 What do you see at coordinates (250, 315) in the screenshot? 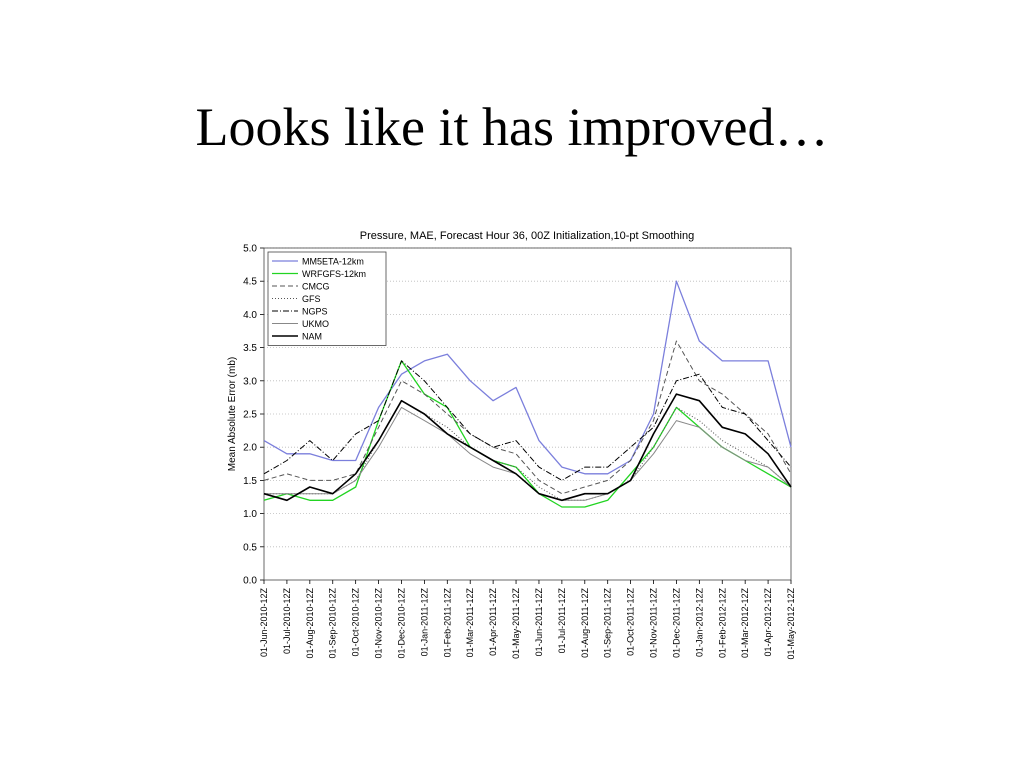
I see `y-tick-label: 4.0` at bounding box center [250, 315].